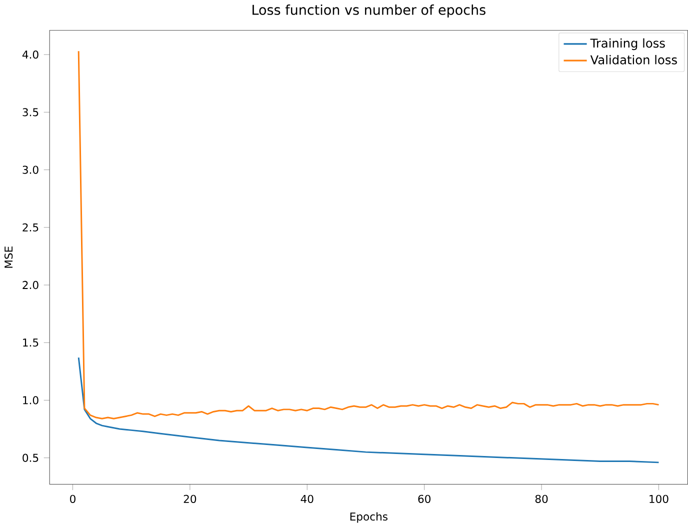 This screenshot has height=527, width=688. What do you see at coordinates (369, 11) in the screenshot?
I see `chart-title: Loss function vs number of epochs` at bounding box center [369, 11].